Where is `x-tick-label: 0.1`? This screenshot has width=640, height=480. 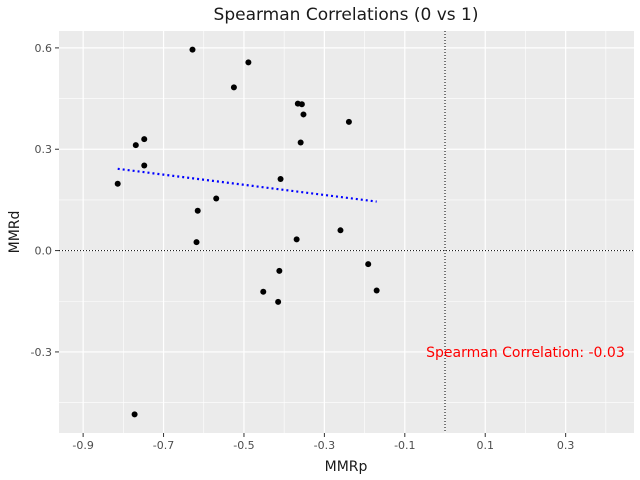
x-tick-label: 0.1 is located at coordinates (485, 445).